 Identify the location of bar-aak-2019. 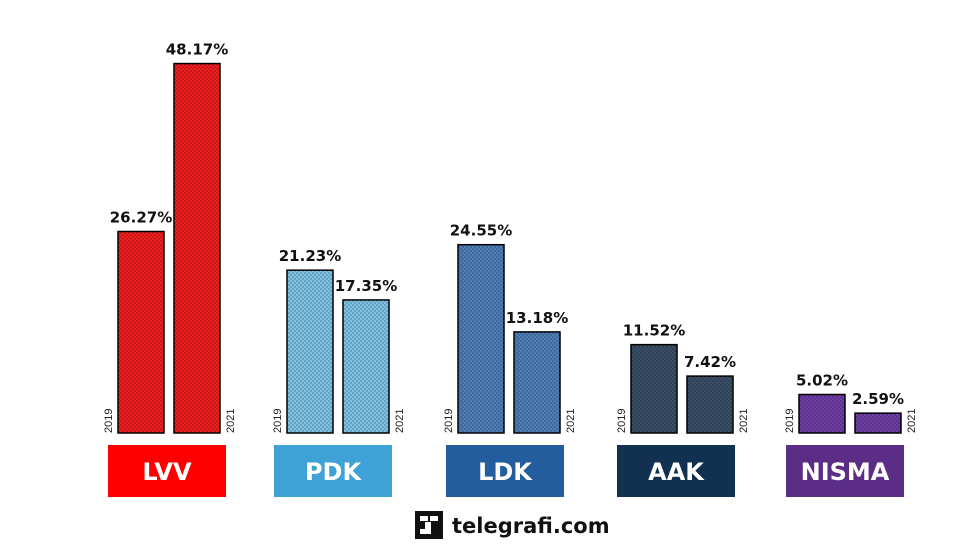
(654, 388).